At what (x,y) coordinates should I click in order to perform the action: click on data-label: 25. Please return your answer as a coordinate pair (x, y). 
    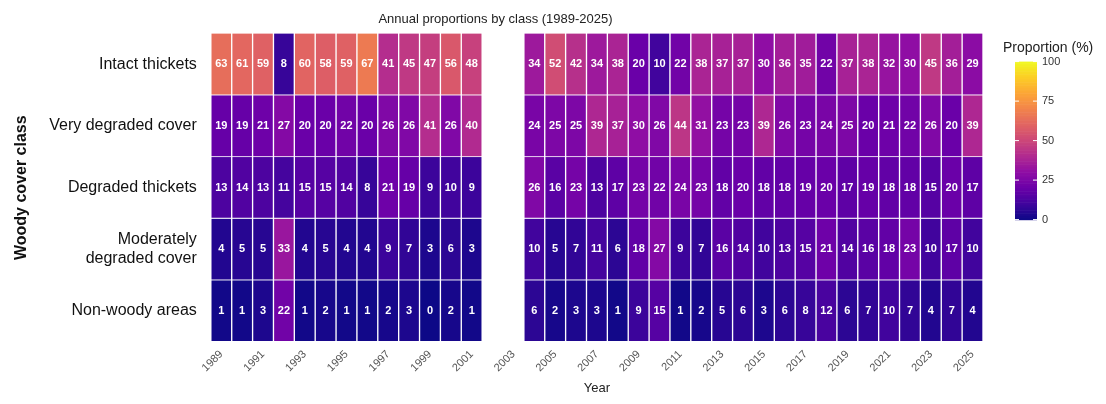
    Looking at the image, I should click on (576, 125).